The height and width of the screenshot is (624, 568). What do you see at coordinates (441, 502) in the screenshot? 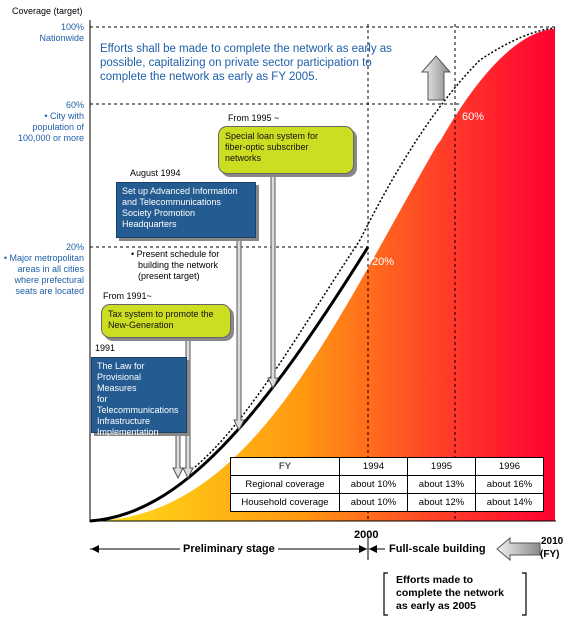
I see `table-cell: about 12%` at bounding box center [441, 502].